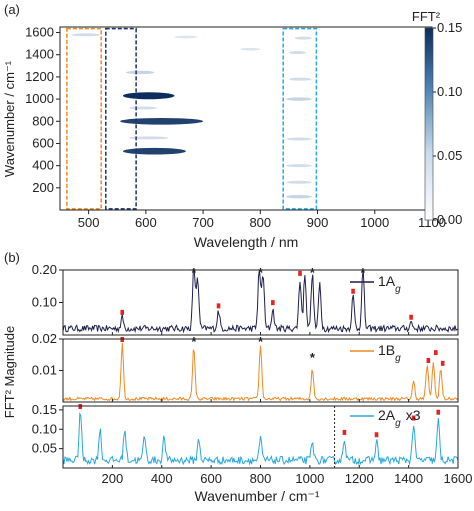  I want to click on x-tick-label: 200, so click(113, 478).